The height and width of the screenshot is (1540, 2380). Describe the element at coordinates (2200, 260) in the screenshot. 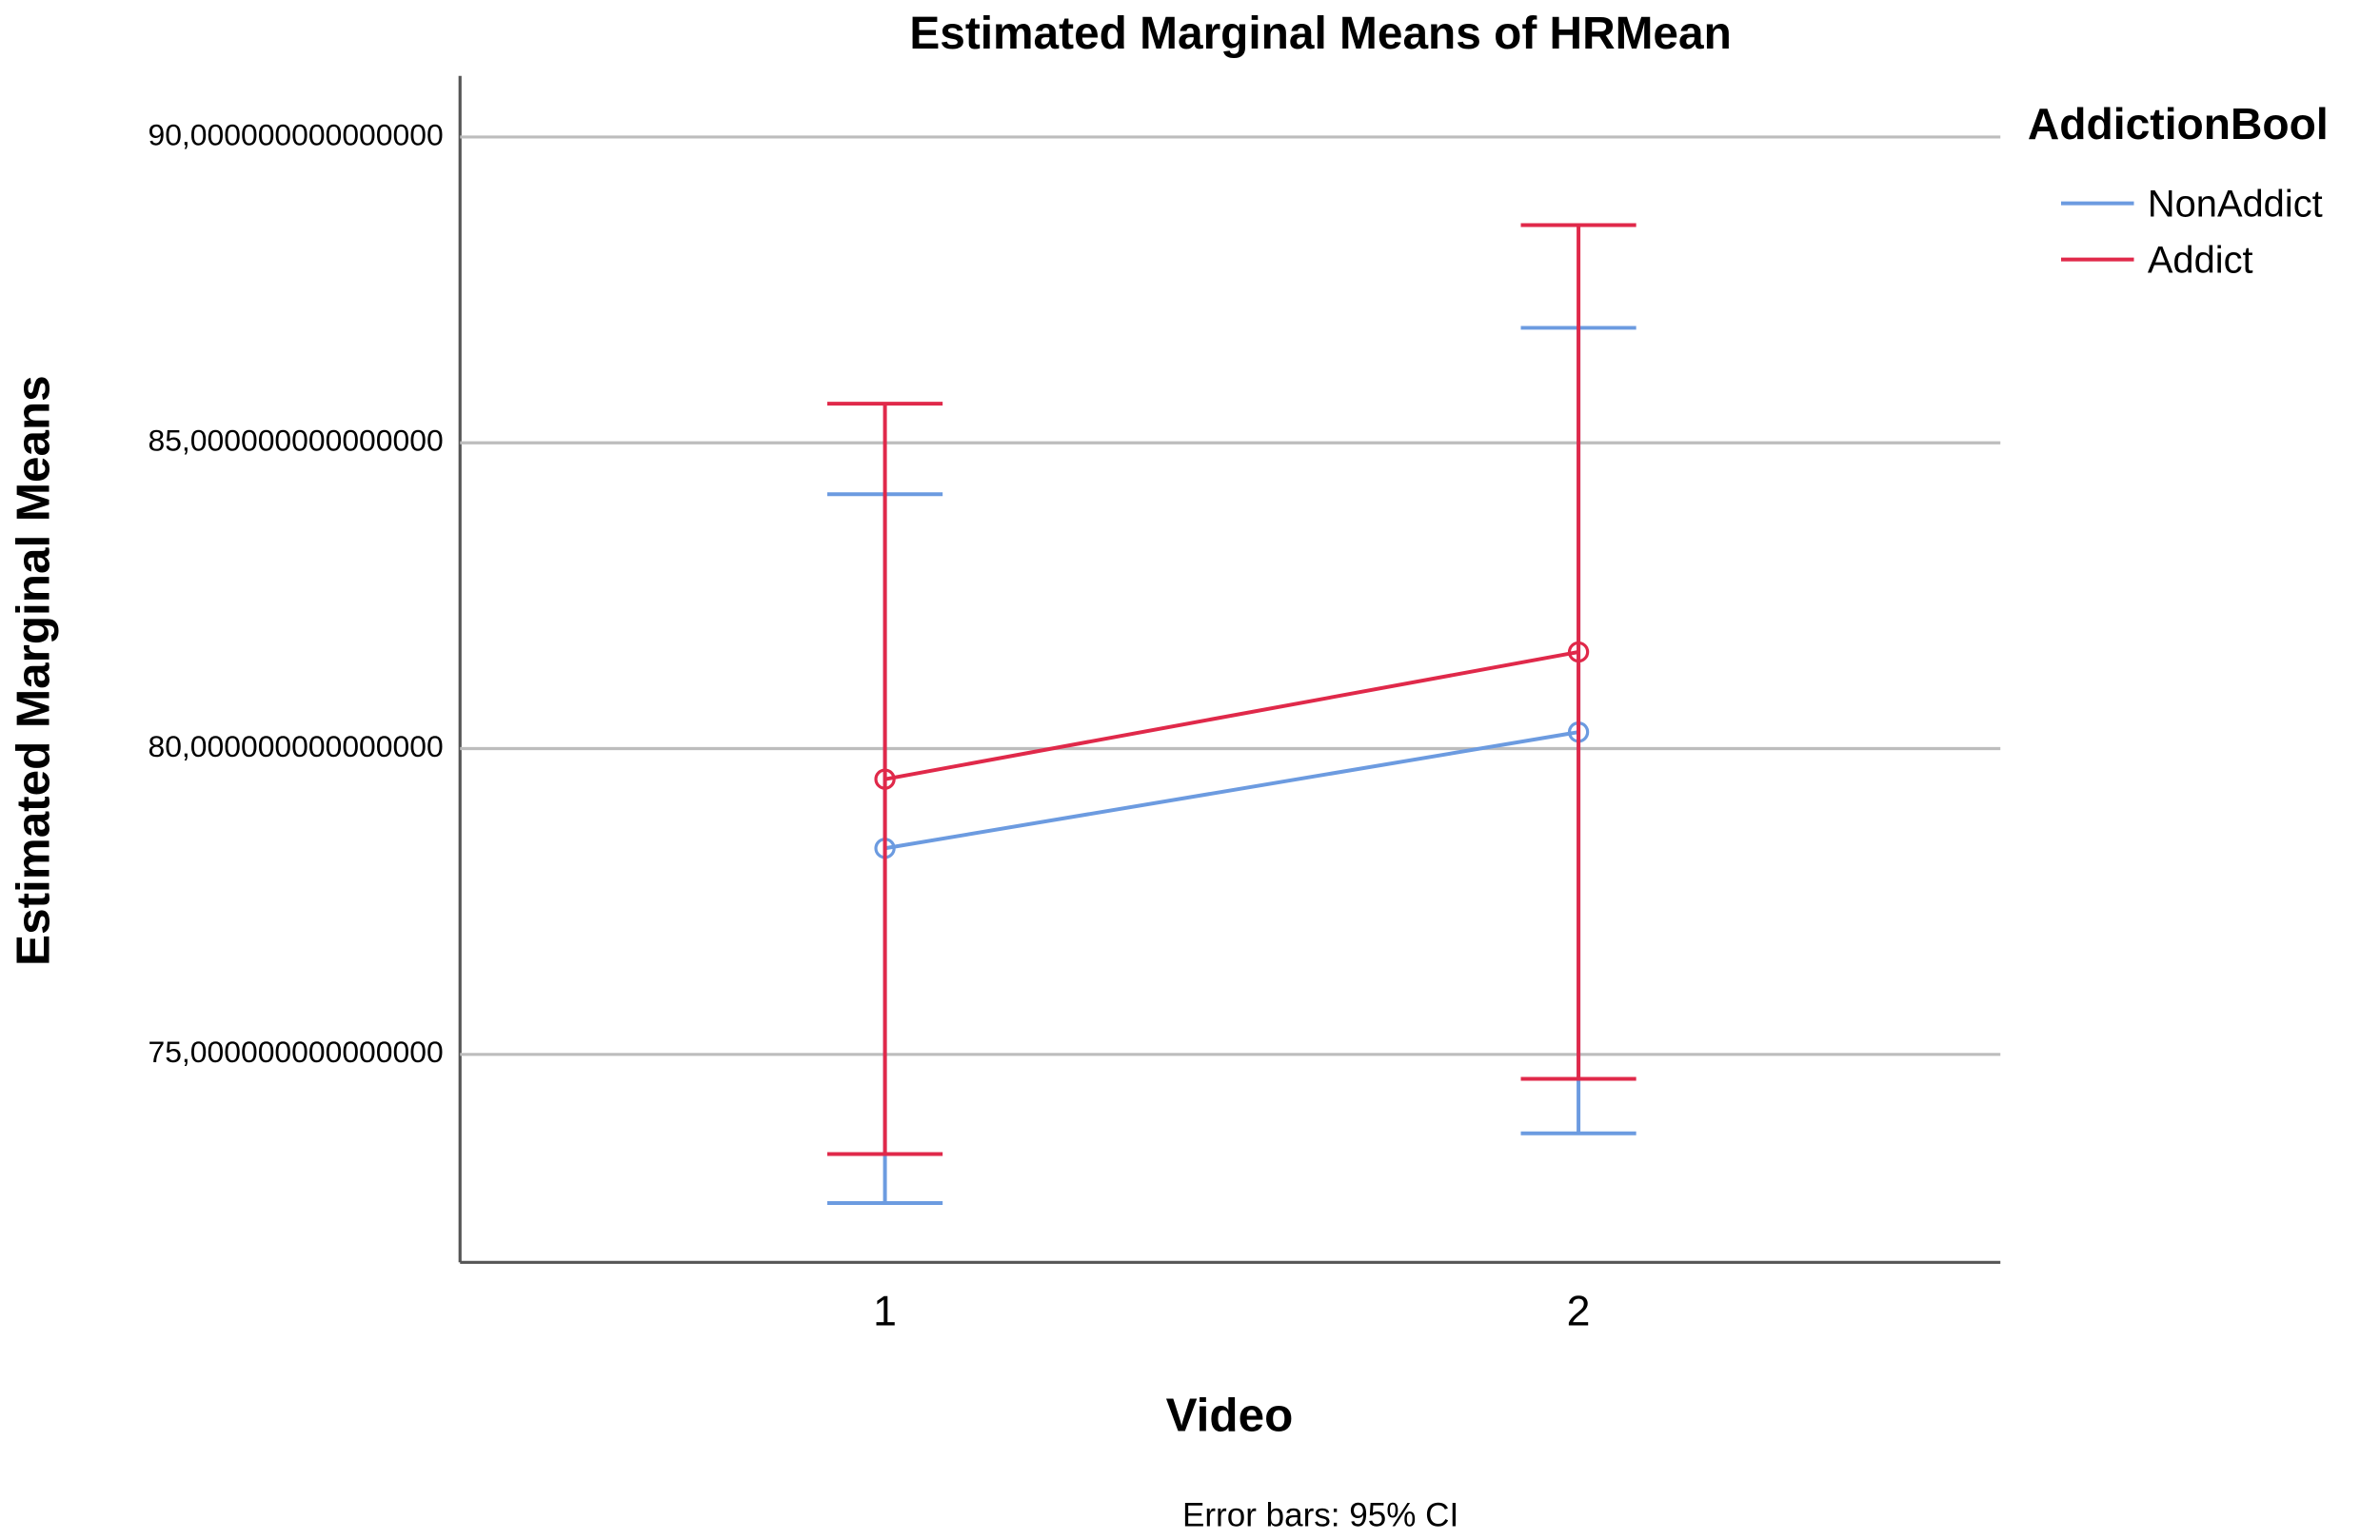

I see `legend-label: Addict` at that location.